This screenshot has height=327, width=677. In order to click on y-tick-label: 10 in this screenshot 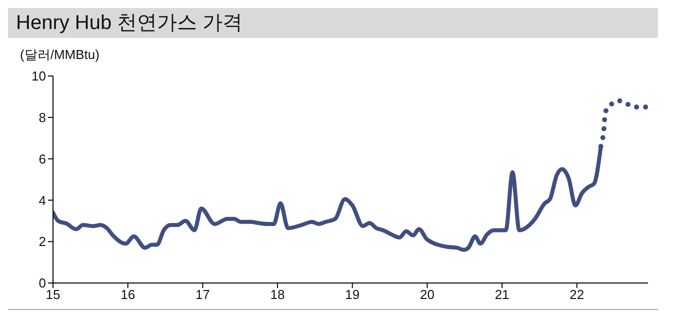, I will do `click(39, 76)`.